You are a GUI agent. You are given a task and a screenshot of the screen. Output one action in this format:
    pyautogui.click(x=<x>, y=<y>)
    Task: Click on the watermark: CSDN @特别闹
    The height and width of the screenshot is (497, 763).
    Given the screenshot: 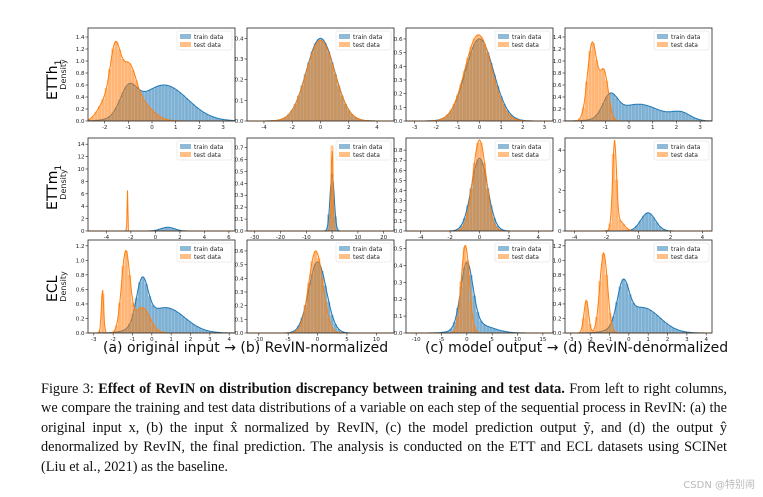 What is the action you would take?
    pyautogui.click(x=719, y=485)
    